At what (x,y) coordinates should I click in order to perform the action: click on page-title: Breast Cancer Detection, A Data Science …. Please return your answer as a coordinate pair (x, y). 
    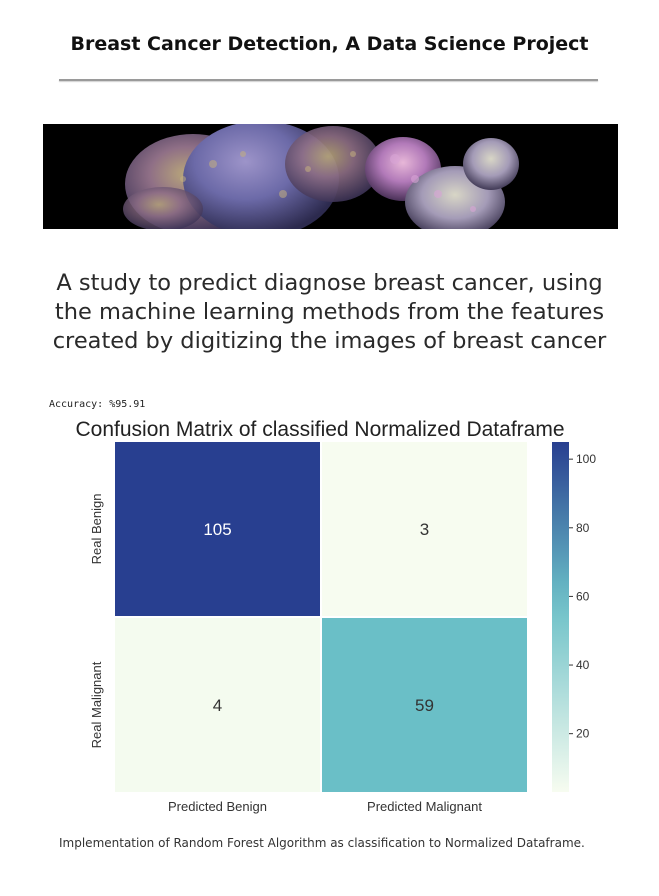
    Looking at the image, I should click on (329, 44).